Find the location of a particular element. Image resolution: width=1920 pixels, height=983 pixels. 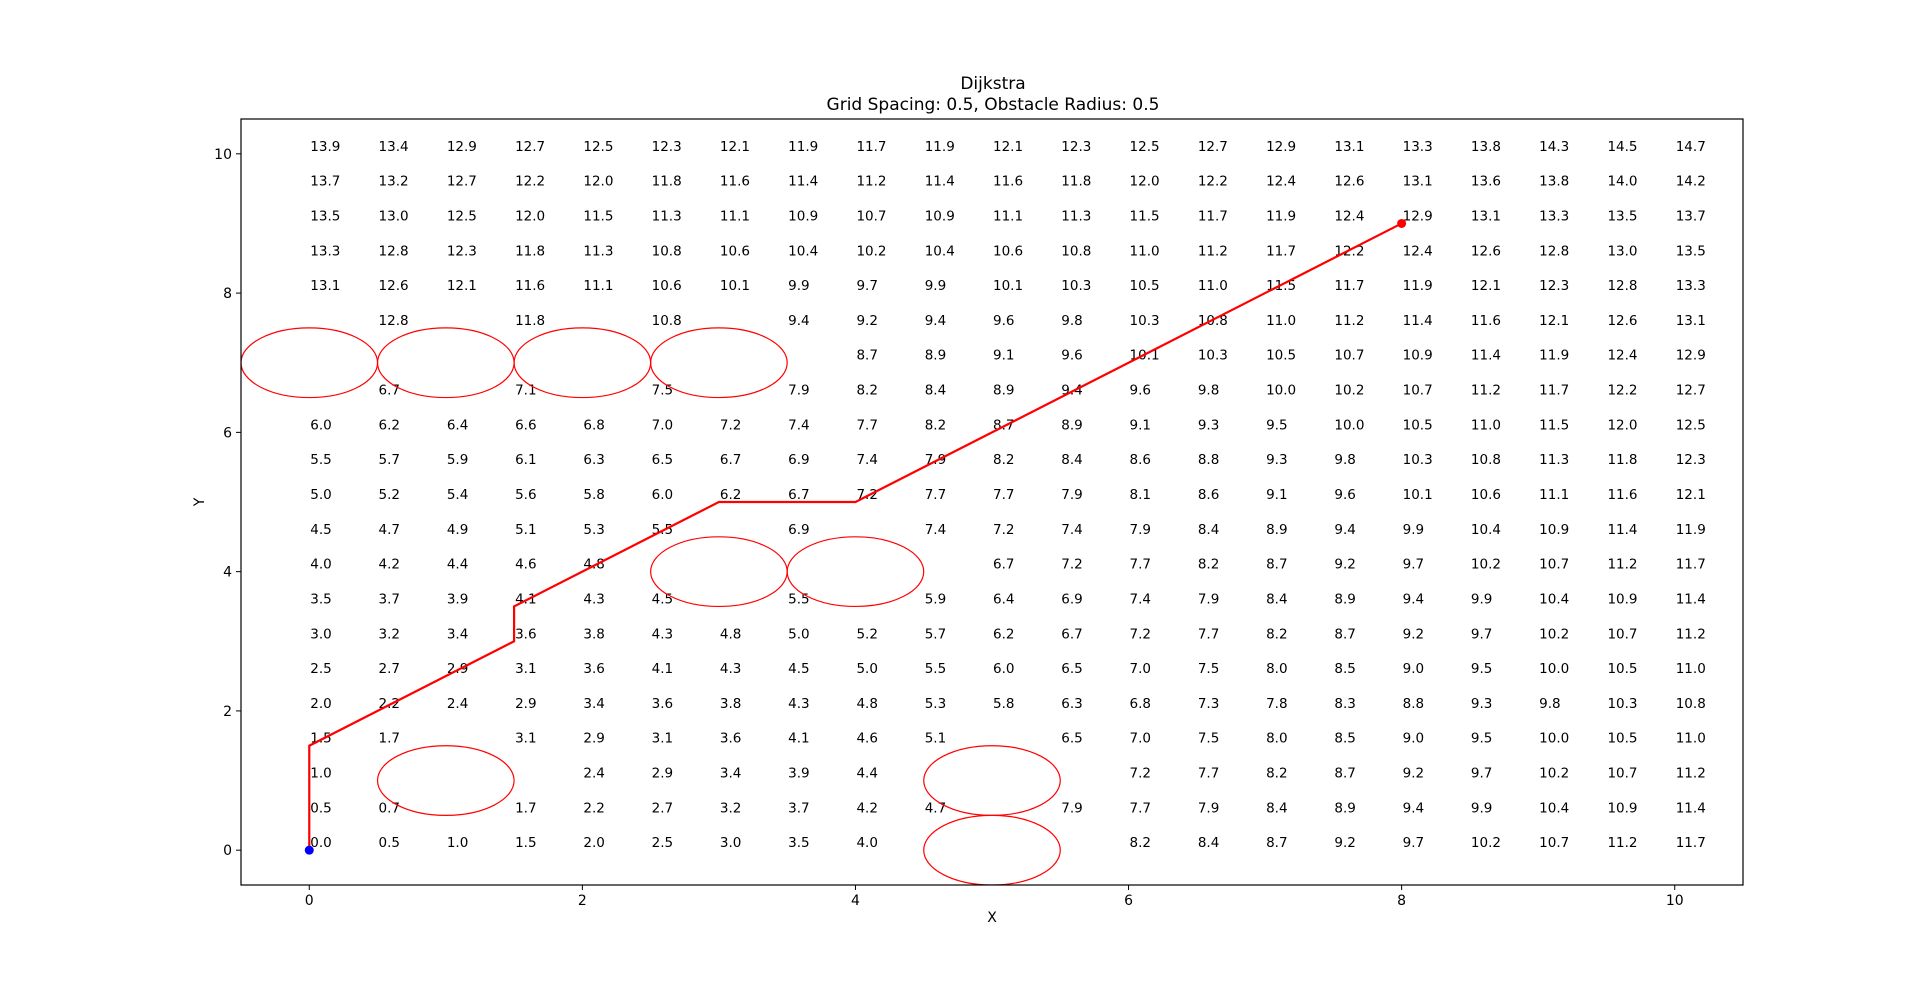

cost-label: 9.4 is located at coordinates (1344, 530).